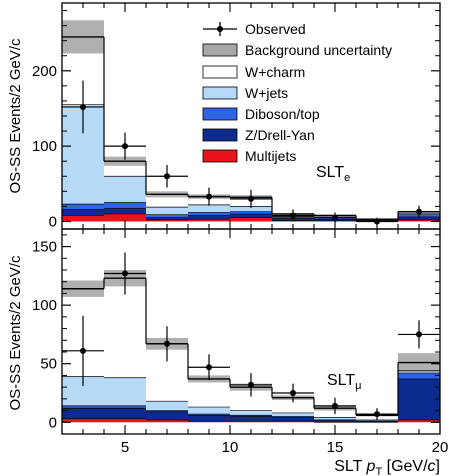  Describe the element at coordinates (83, 413) in the screenshot. I see `bar-muon-z-drell-yan-bin1` at that location.